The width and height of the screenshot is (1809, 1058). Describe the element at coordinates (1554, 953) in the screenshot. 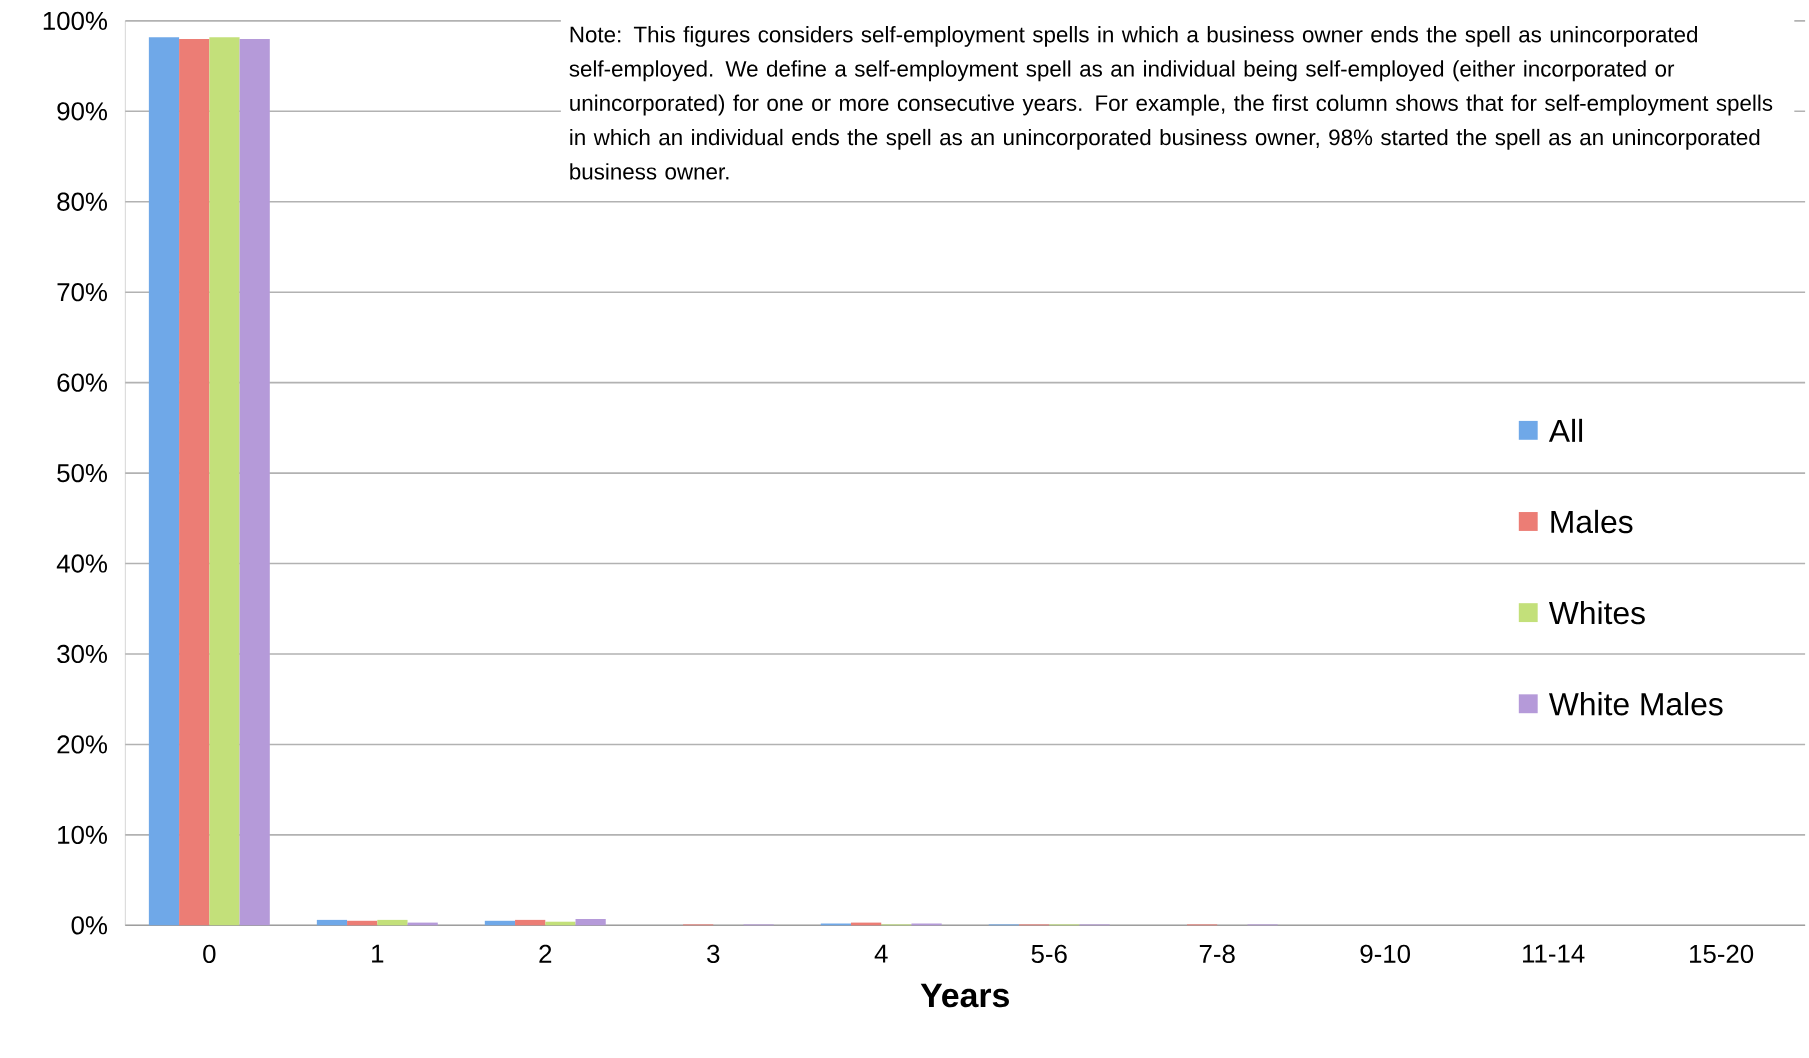

I see `x-tick-label: 11-14` at that location.